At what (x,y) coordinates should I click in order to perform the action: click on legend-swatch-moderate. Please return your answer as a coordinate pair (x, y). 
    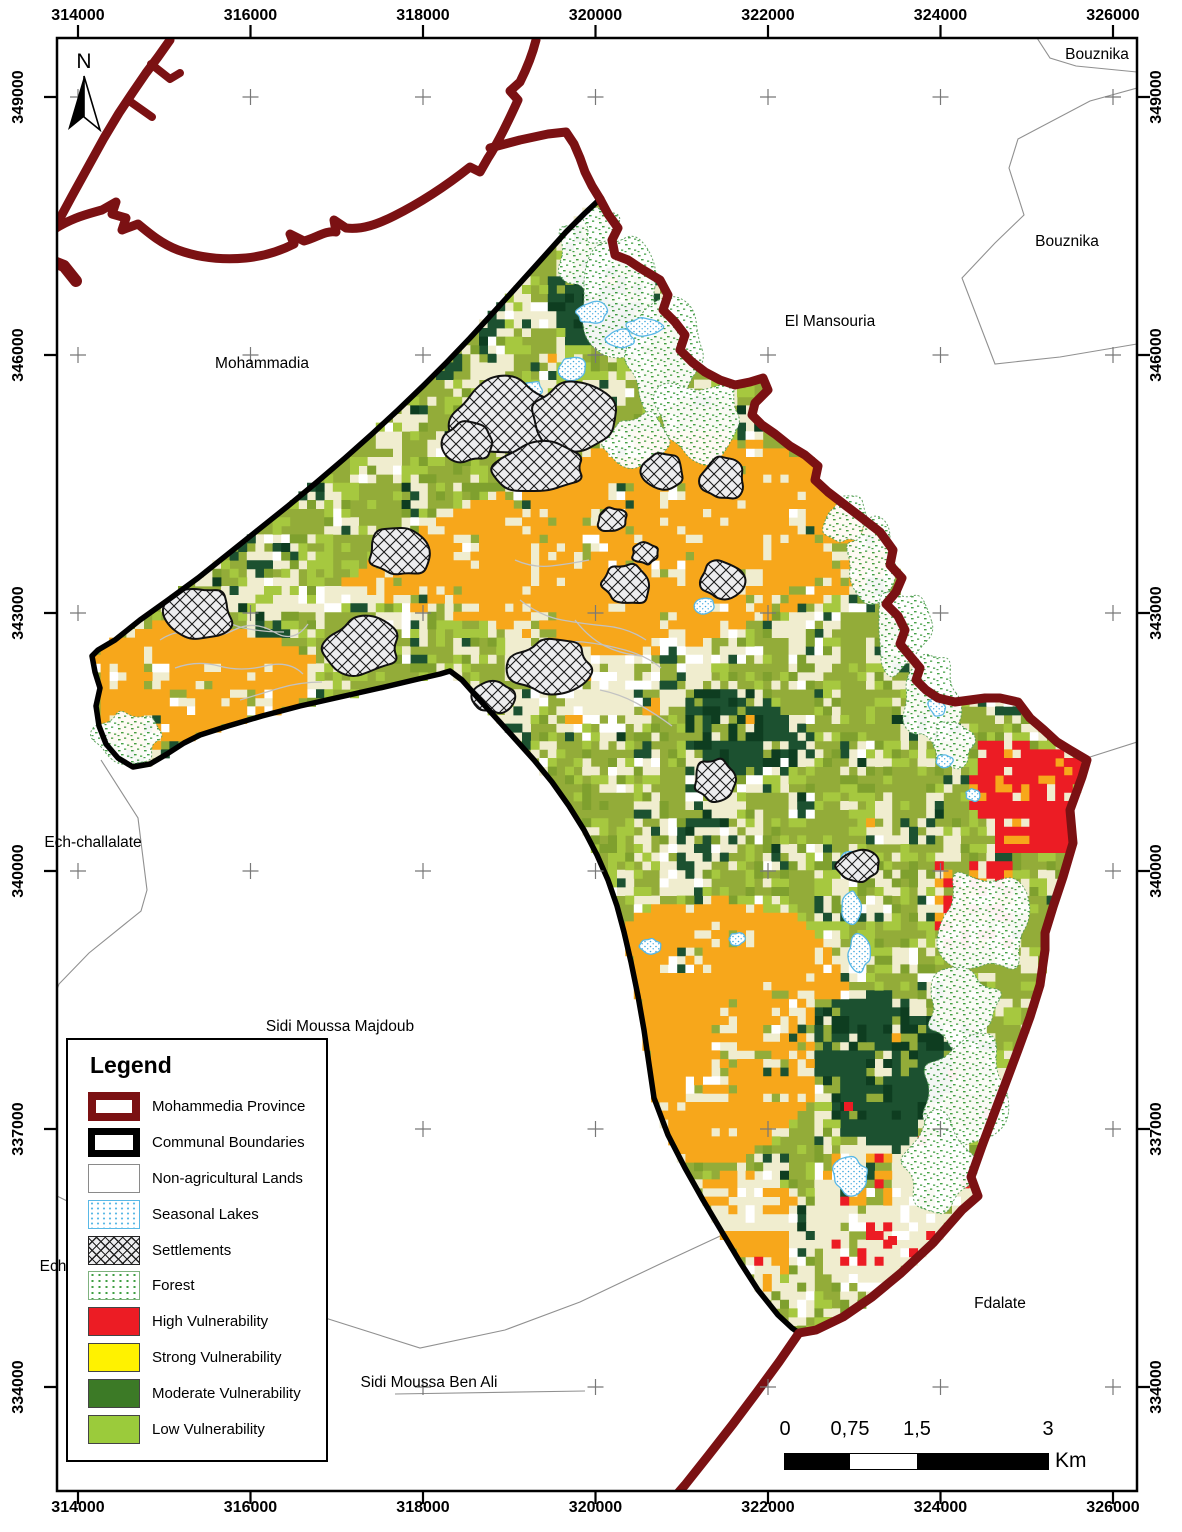
    Looking at the image, I should click on (114, 1393).